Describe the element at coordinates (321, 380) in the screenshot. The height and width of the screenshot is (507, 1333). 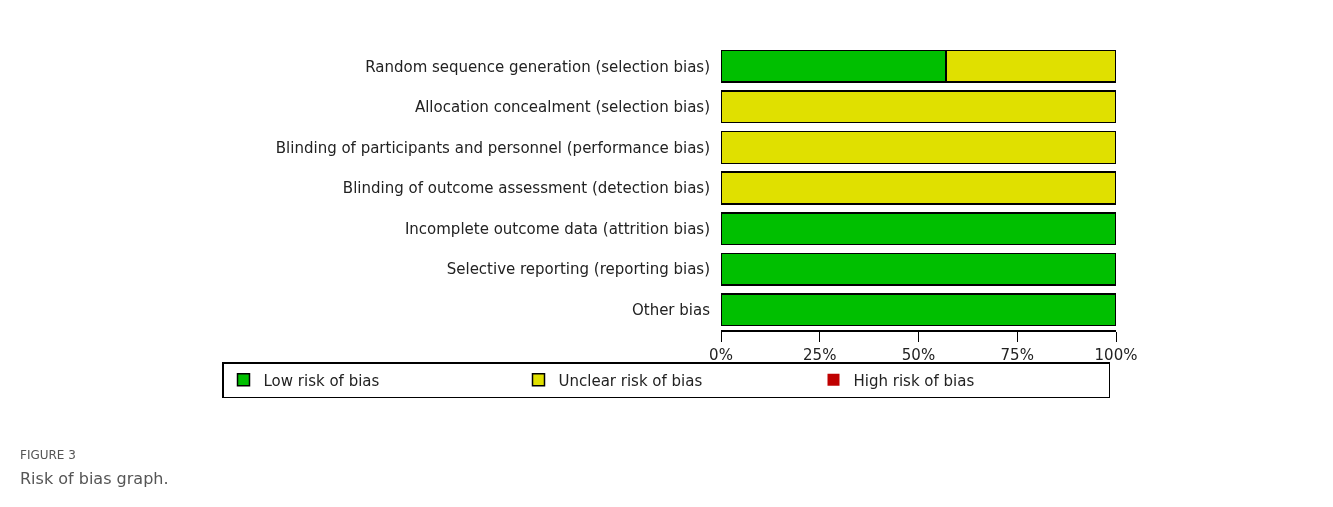
I see `legend-label: Low risk of bias` at that location.